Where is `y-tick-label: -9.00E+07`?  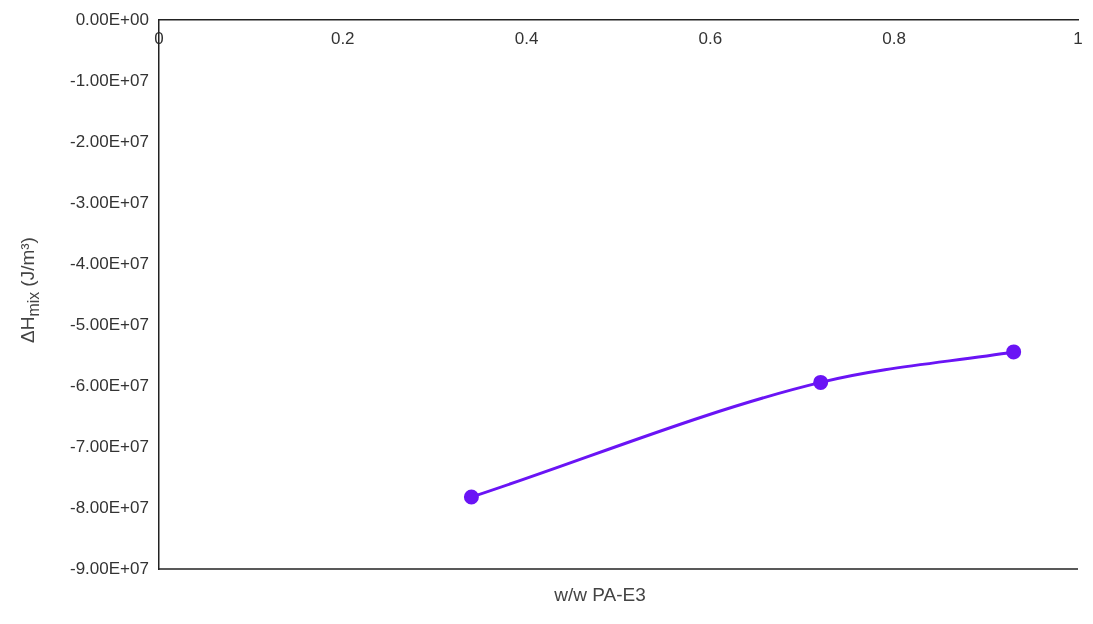 y-tick-label: -9.00E+07 is located at coordinates (109, 568).